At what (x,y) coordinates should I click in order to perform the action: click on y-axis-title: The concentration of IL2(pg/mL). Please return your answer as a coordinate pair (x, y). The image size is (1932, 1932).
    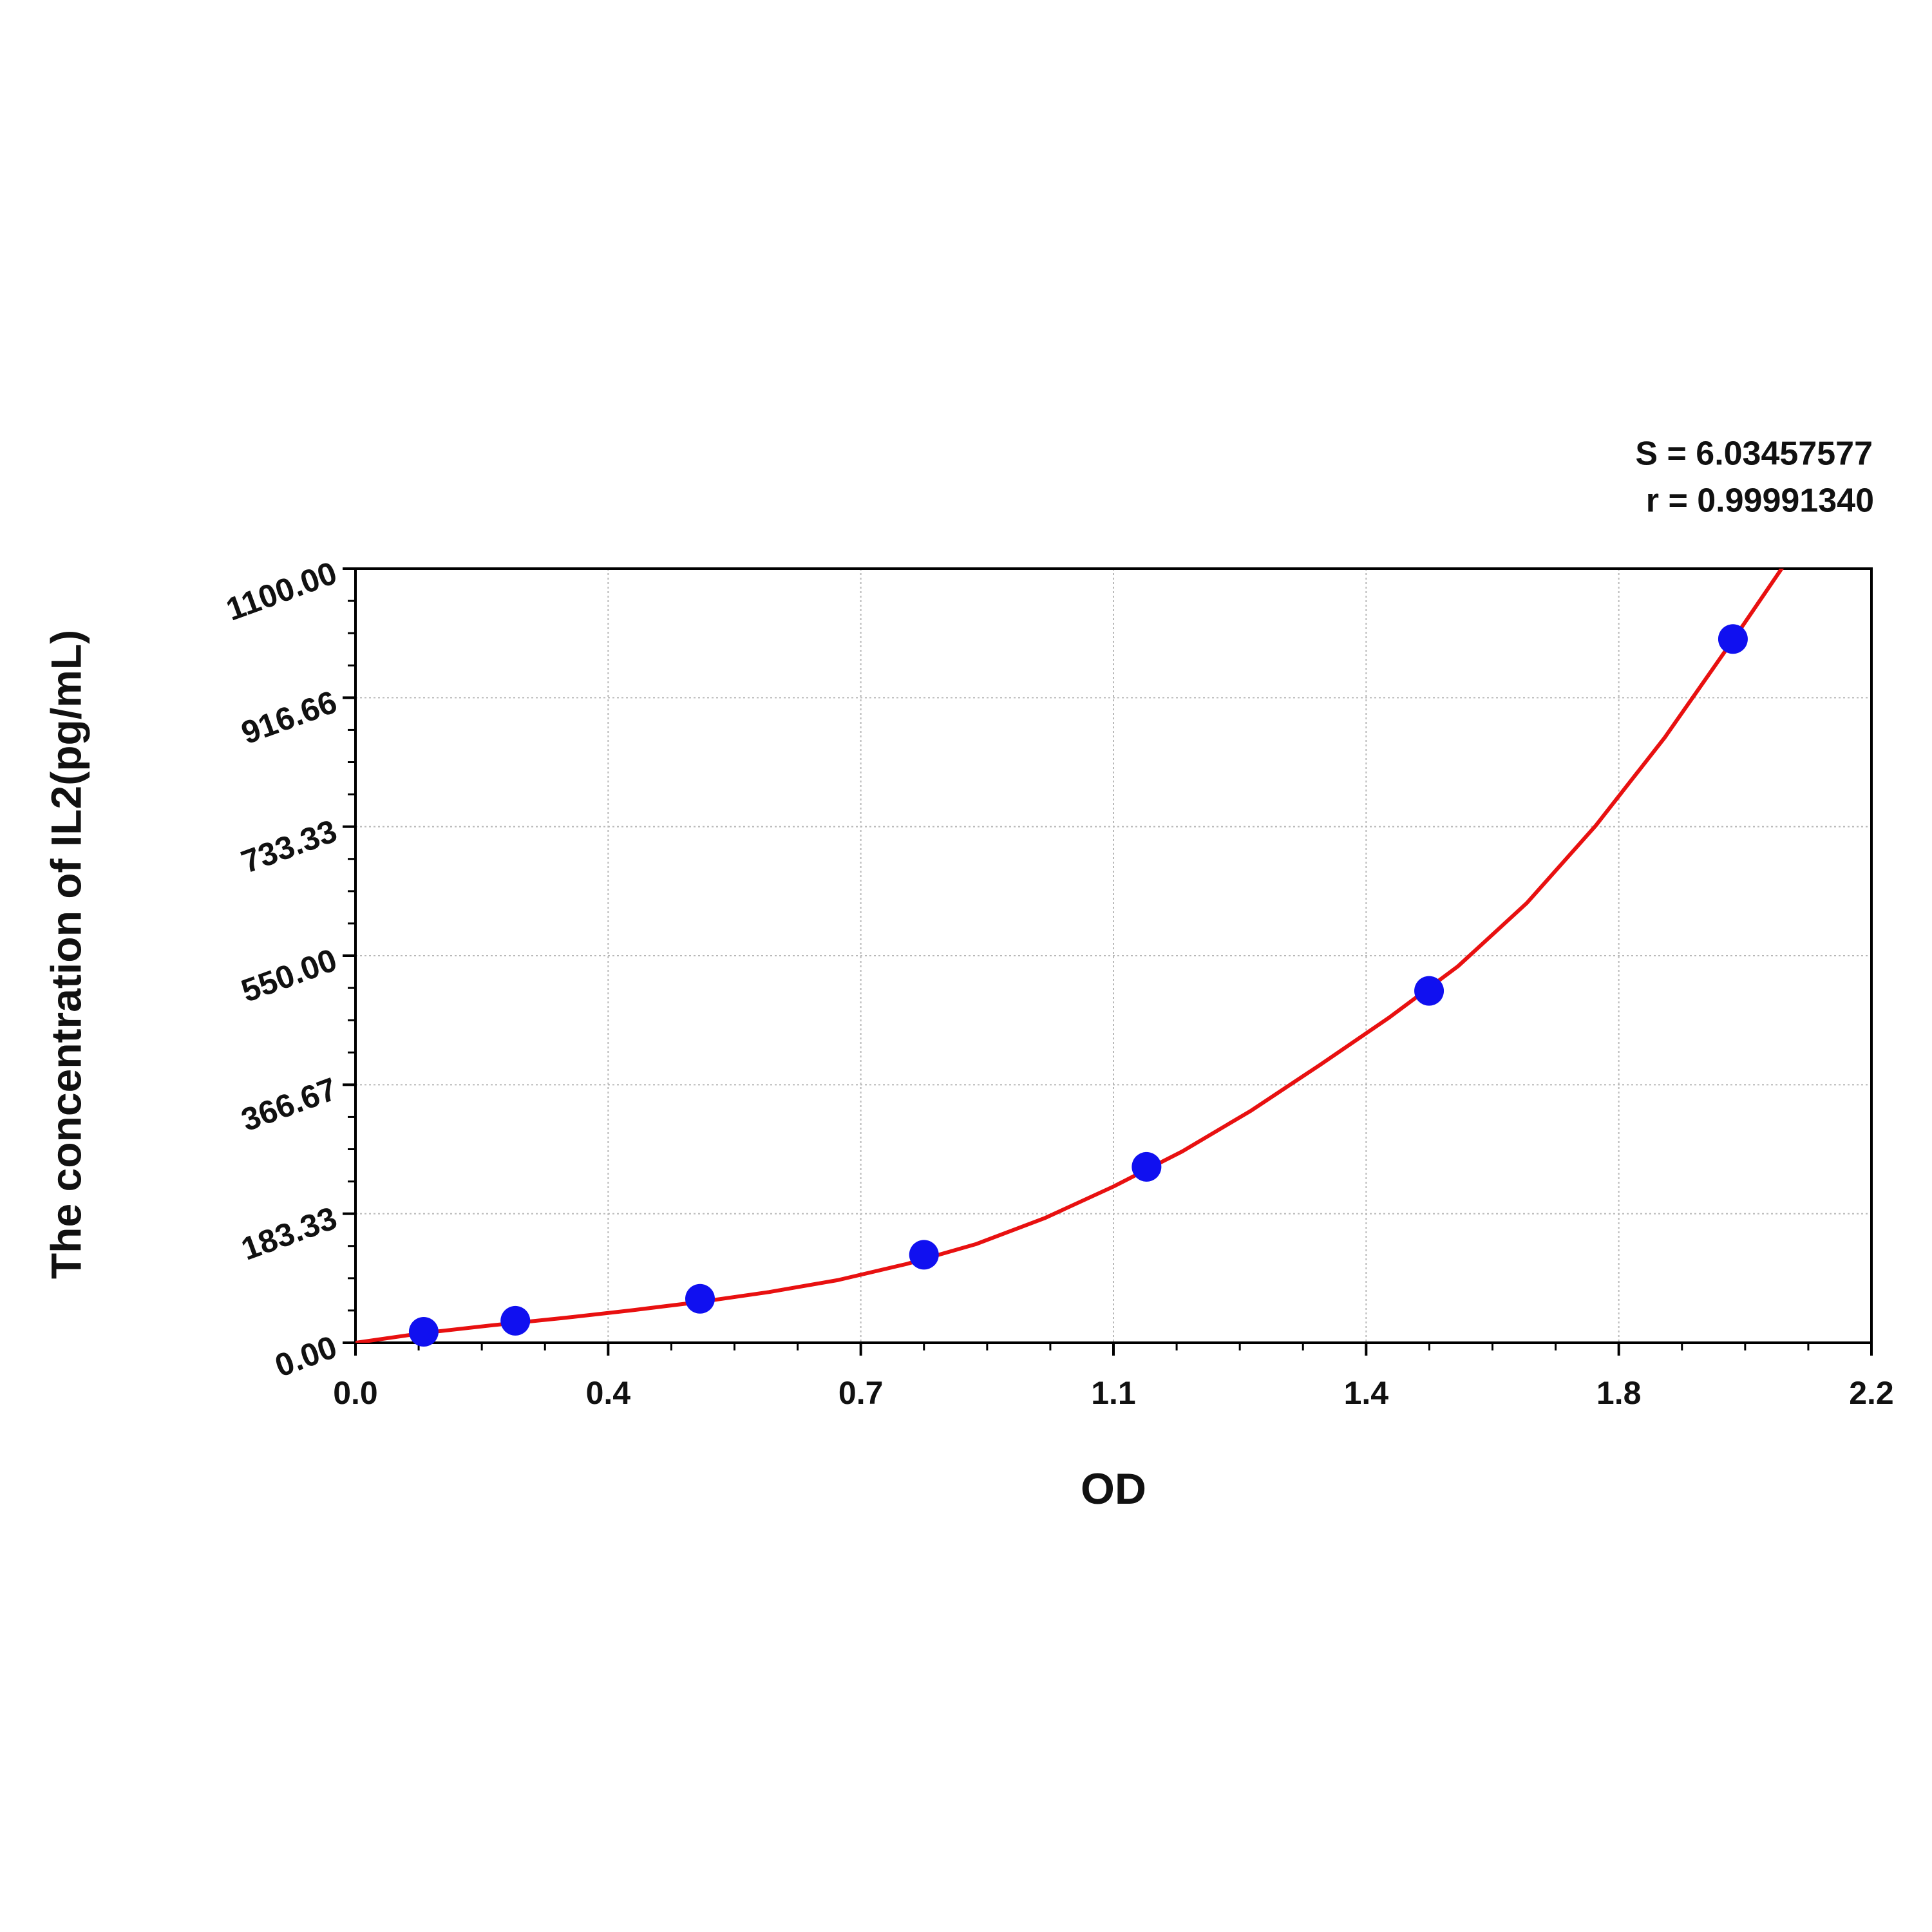
    Looking at the image, I should click on (66, 954).